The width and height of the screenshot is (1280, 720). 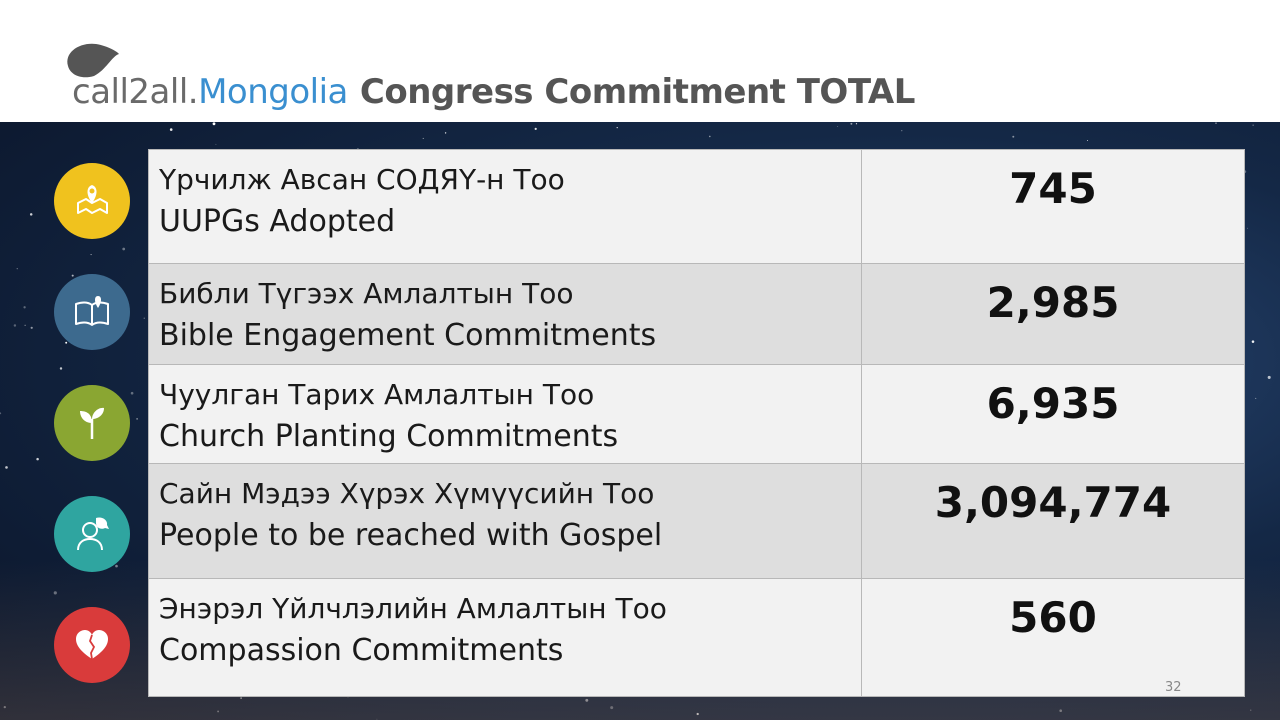 I want to click on open-book-icon, so click(x=92, y=312).